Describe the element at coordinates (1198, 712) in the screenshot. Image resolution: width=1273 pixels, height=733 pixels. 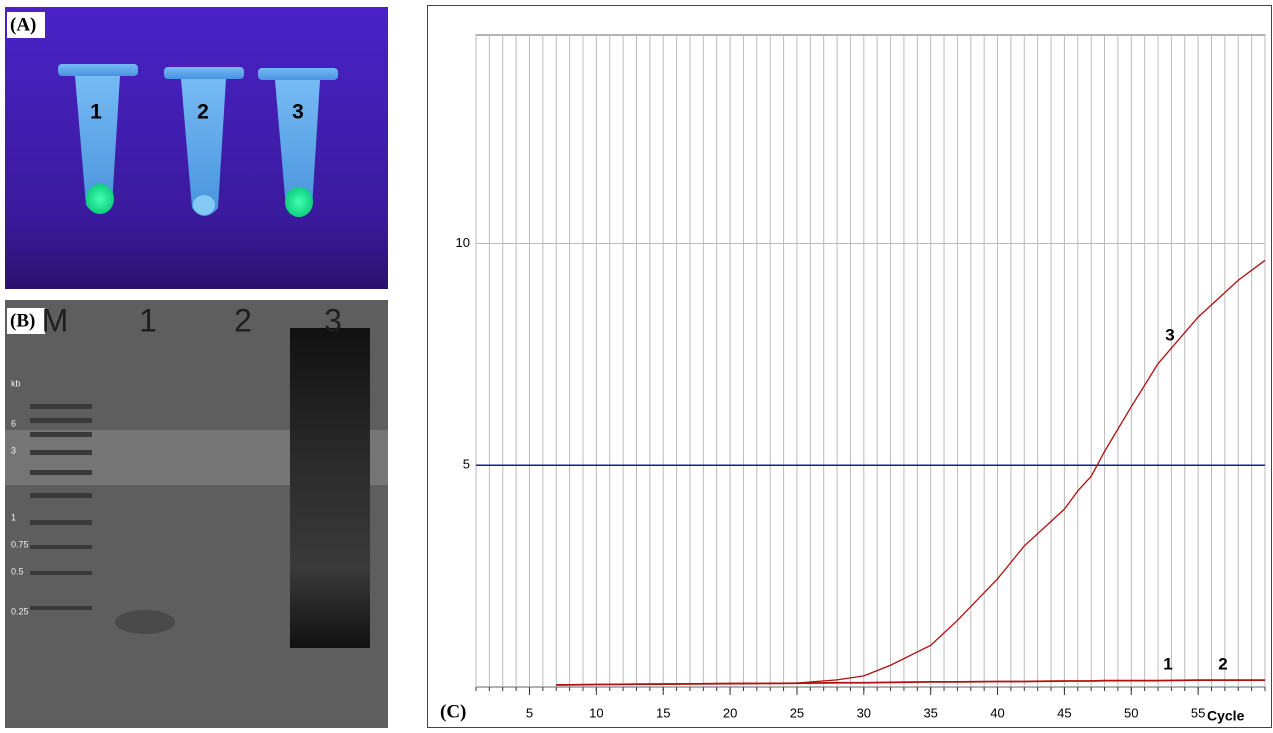
I see `x-tick-label: 55` at that location.